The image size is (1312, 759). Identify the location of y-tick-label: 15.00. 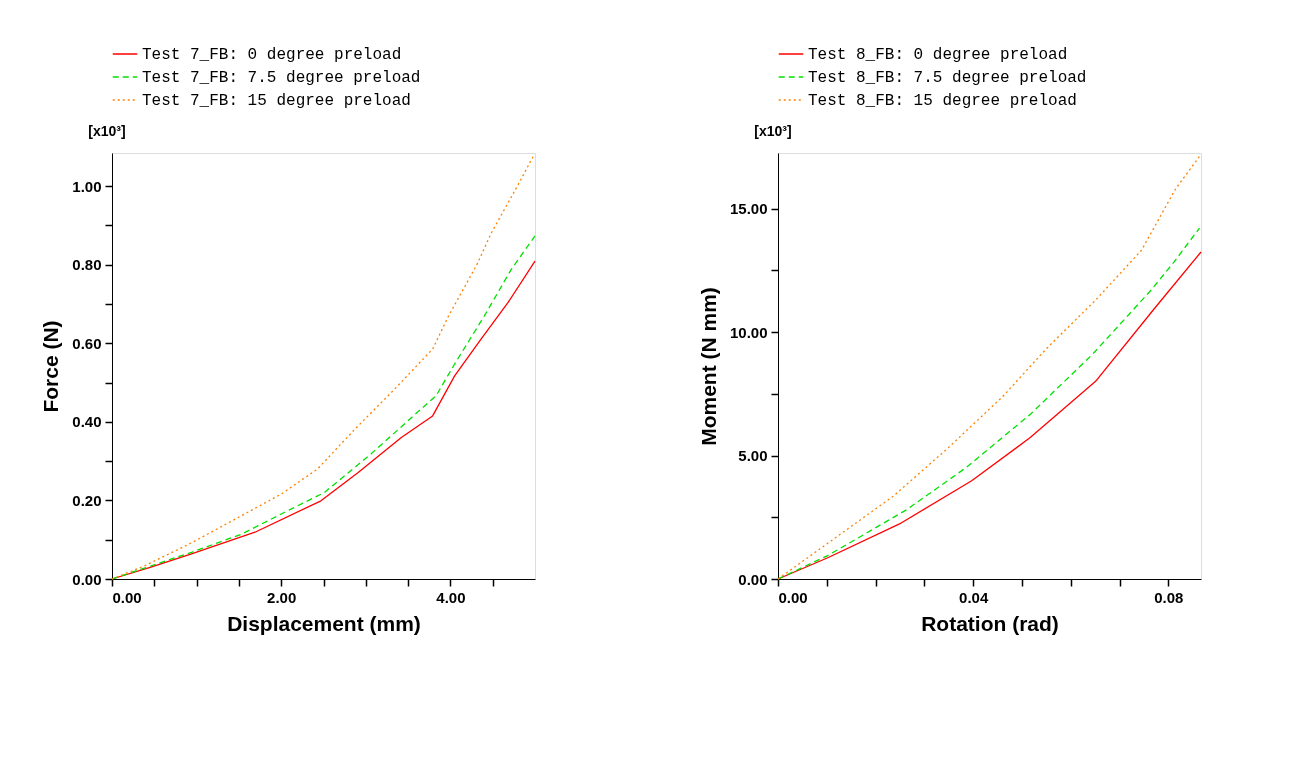
(748, 209).